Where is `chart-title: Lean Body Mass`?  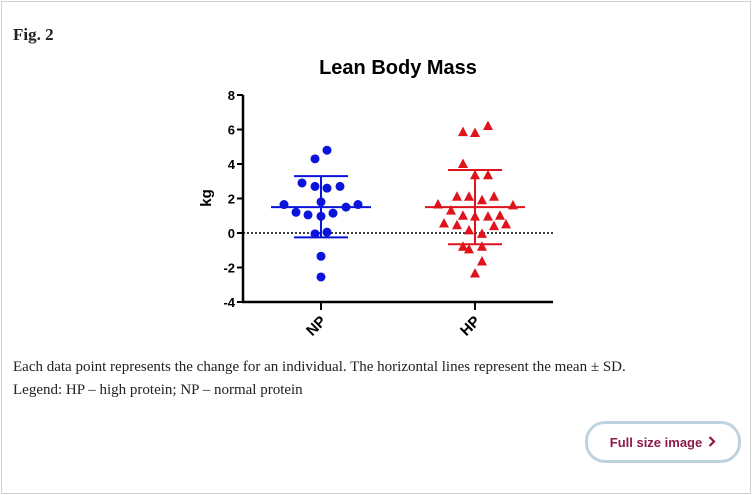 chart-title: Lean Body Mass is located at coordinates (398, 68).